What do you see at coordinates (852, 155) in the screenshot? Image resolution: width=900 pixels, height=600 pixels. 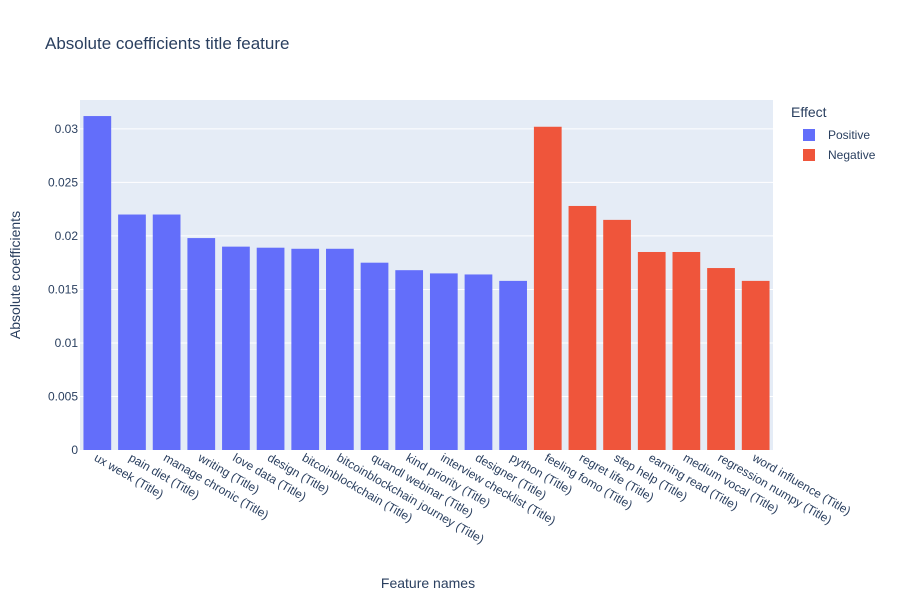 I see `legend-label-negative: Negative` at bounding box center [852, 155].